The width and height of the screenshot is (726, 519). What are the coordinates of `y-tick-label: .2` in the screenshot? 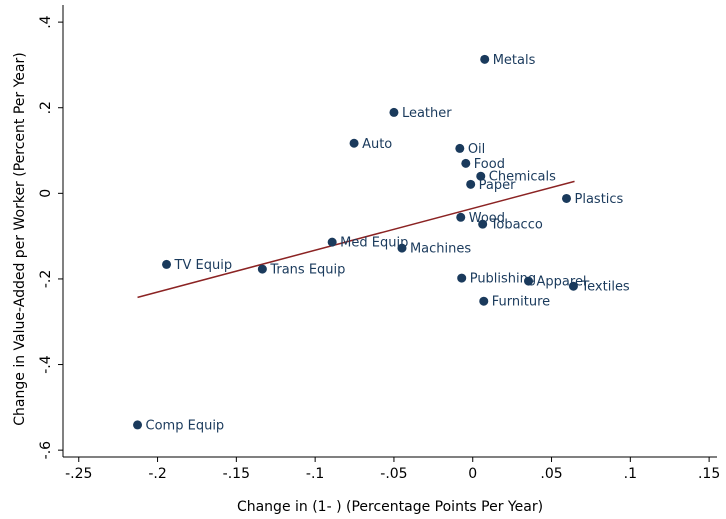 It's located at (46, 107).